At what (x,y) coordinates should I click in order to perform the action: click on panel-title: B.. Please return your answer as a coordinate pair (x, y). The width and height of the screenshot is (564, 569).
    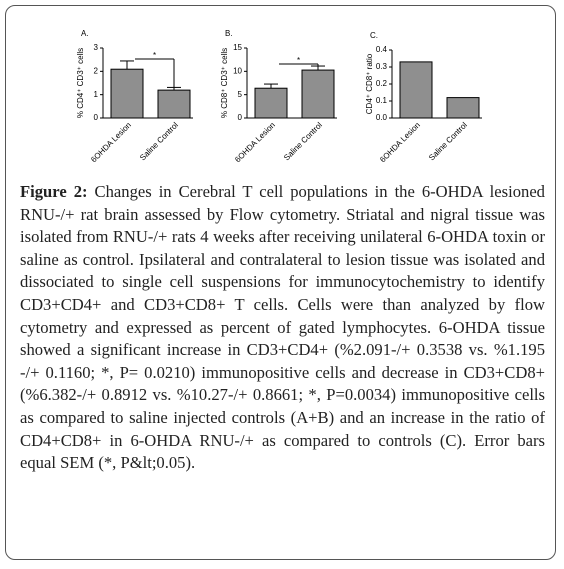
    Looking at the image, I should click on (229, 33).